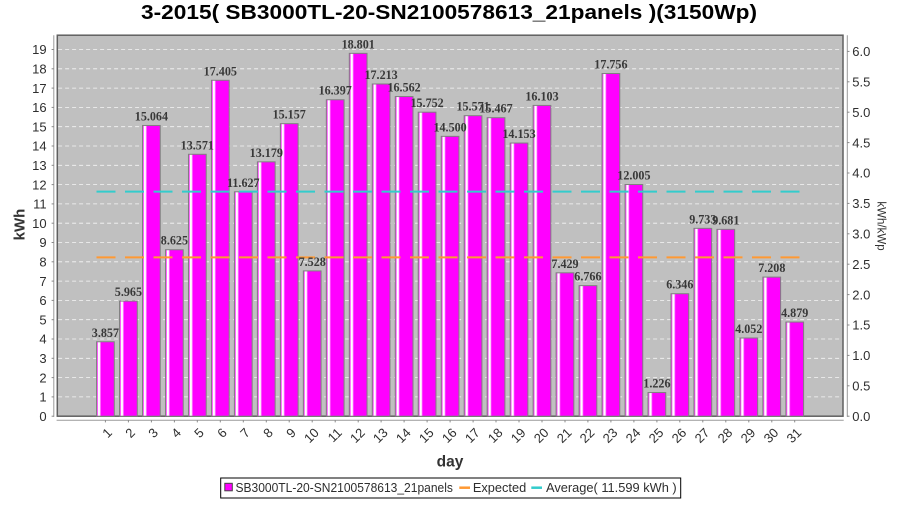 The image size is (900, 505). I want to click on svg-text: 9.733, so click(702, 219).